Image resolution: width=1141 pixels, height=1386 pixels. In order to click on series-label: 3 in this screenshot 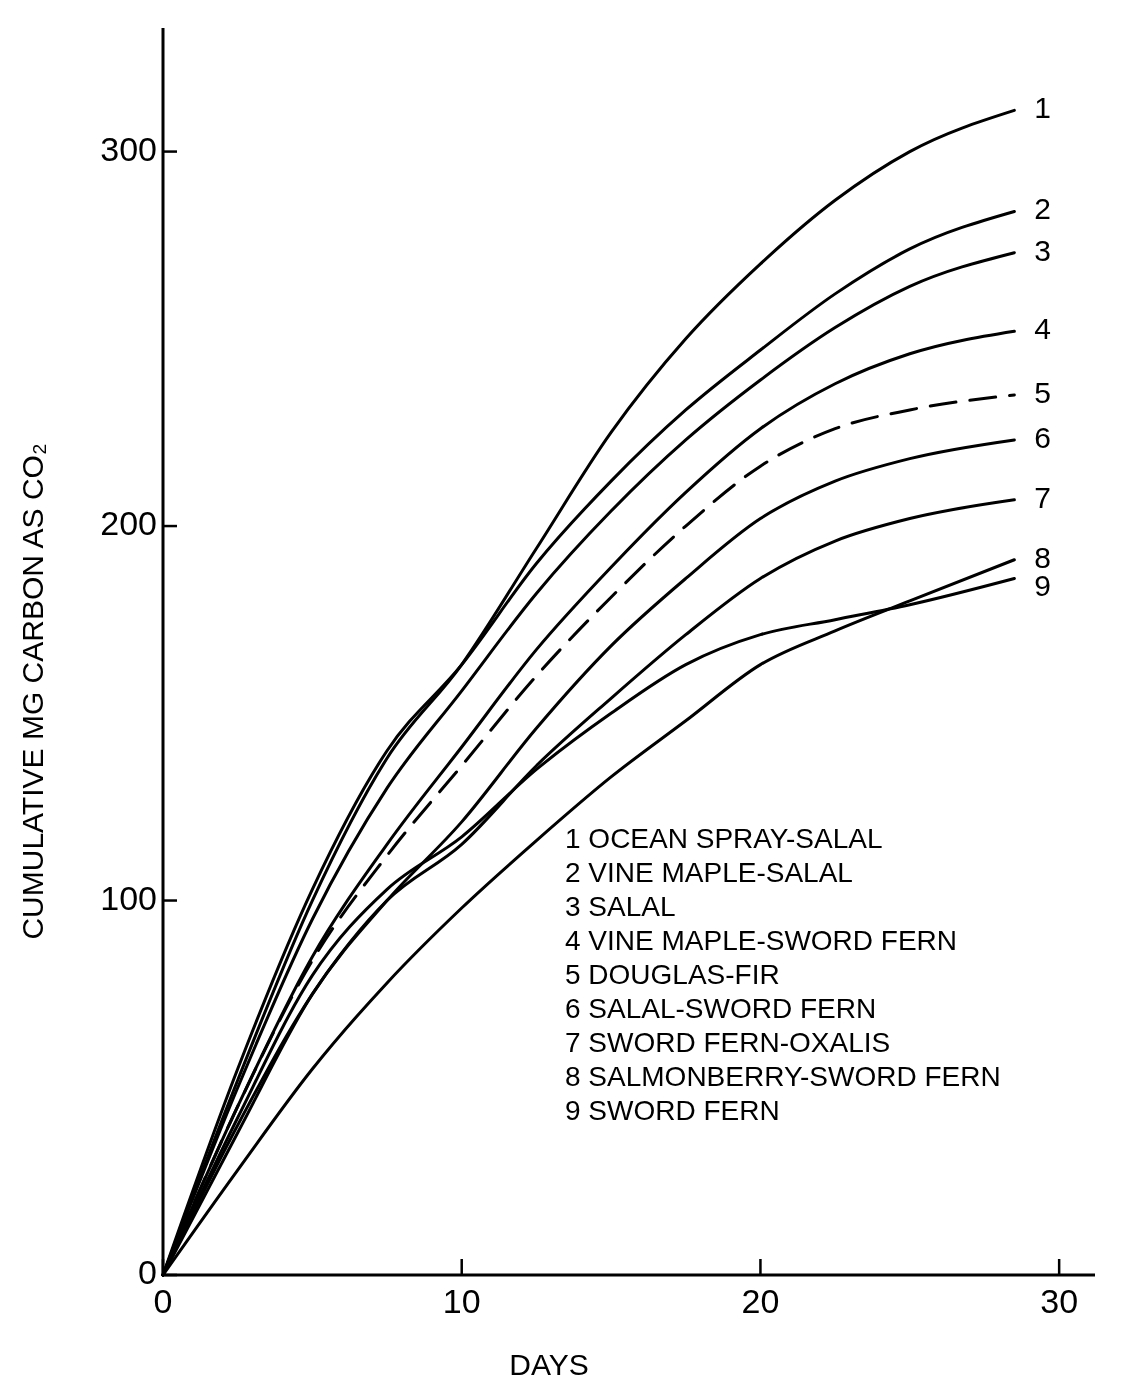, I will do `click(1043, 250)`.